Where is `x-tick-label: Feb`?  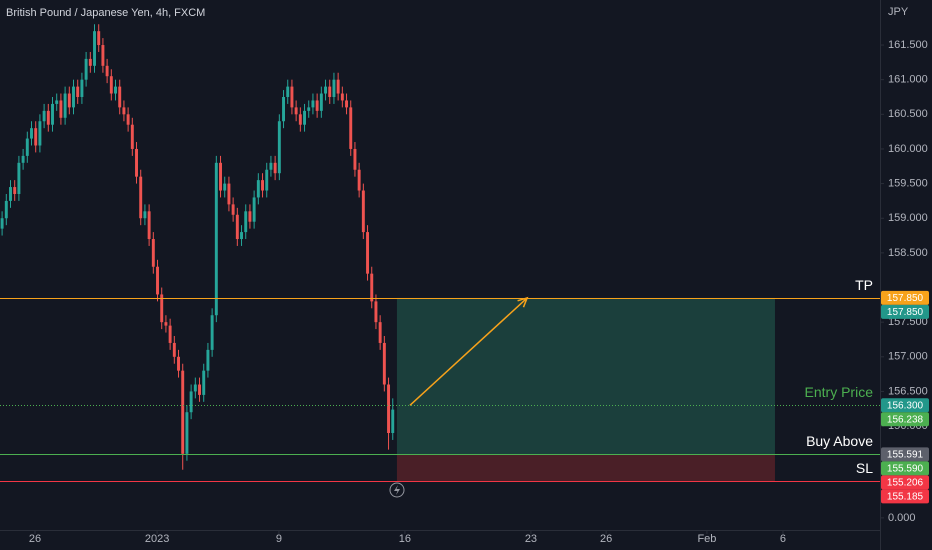 x-tick-label: Feb is located at coordinates (706, 539).